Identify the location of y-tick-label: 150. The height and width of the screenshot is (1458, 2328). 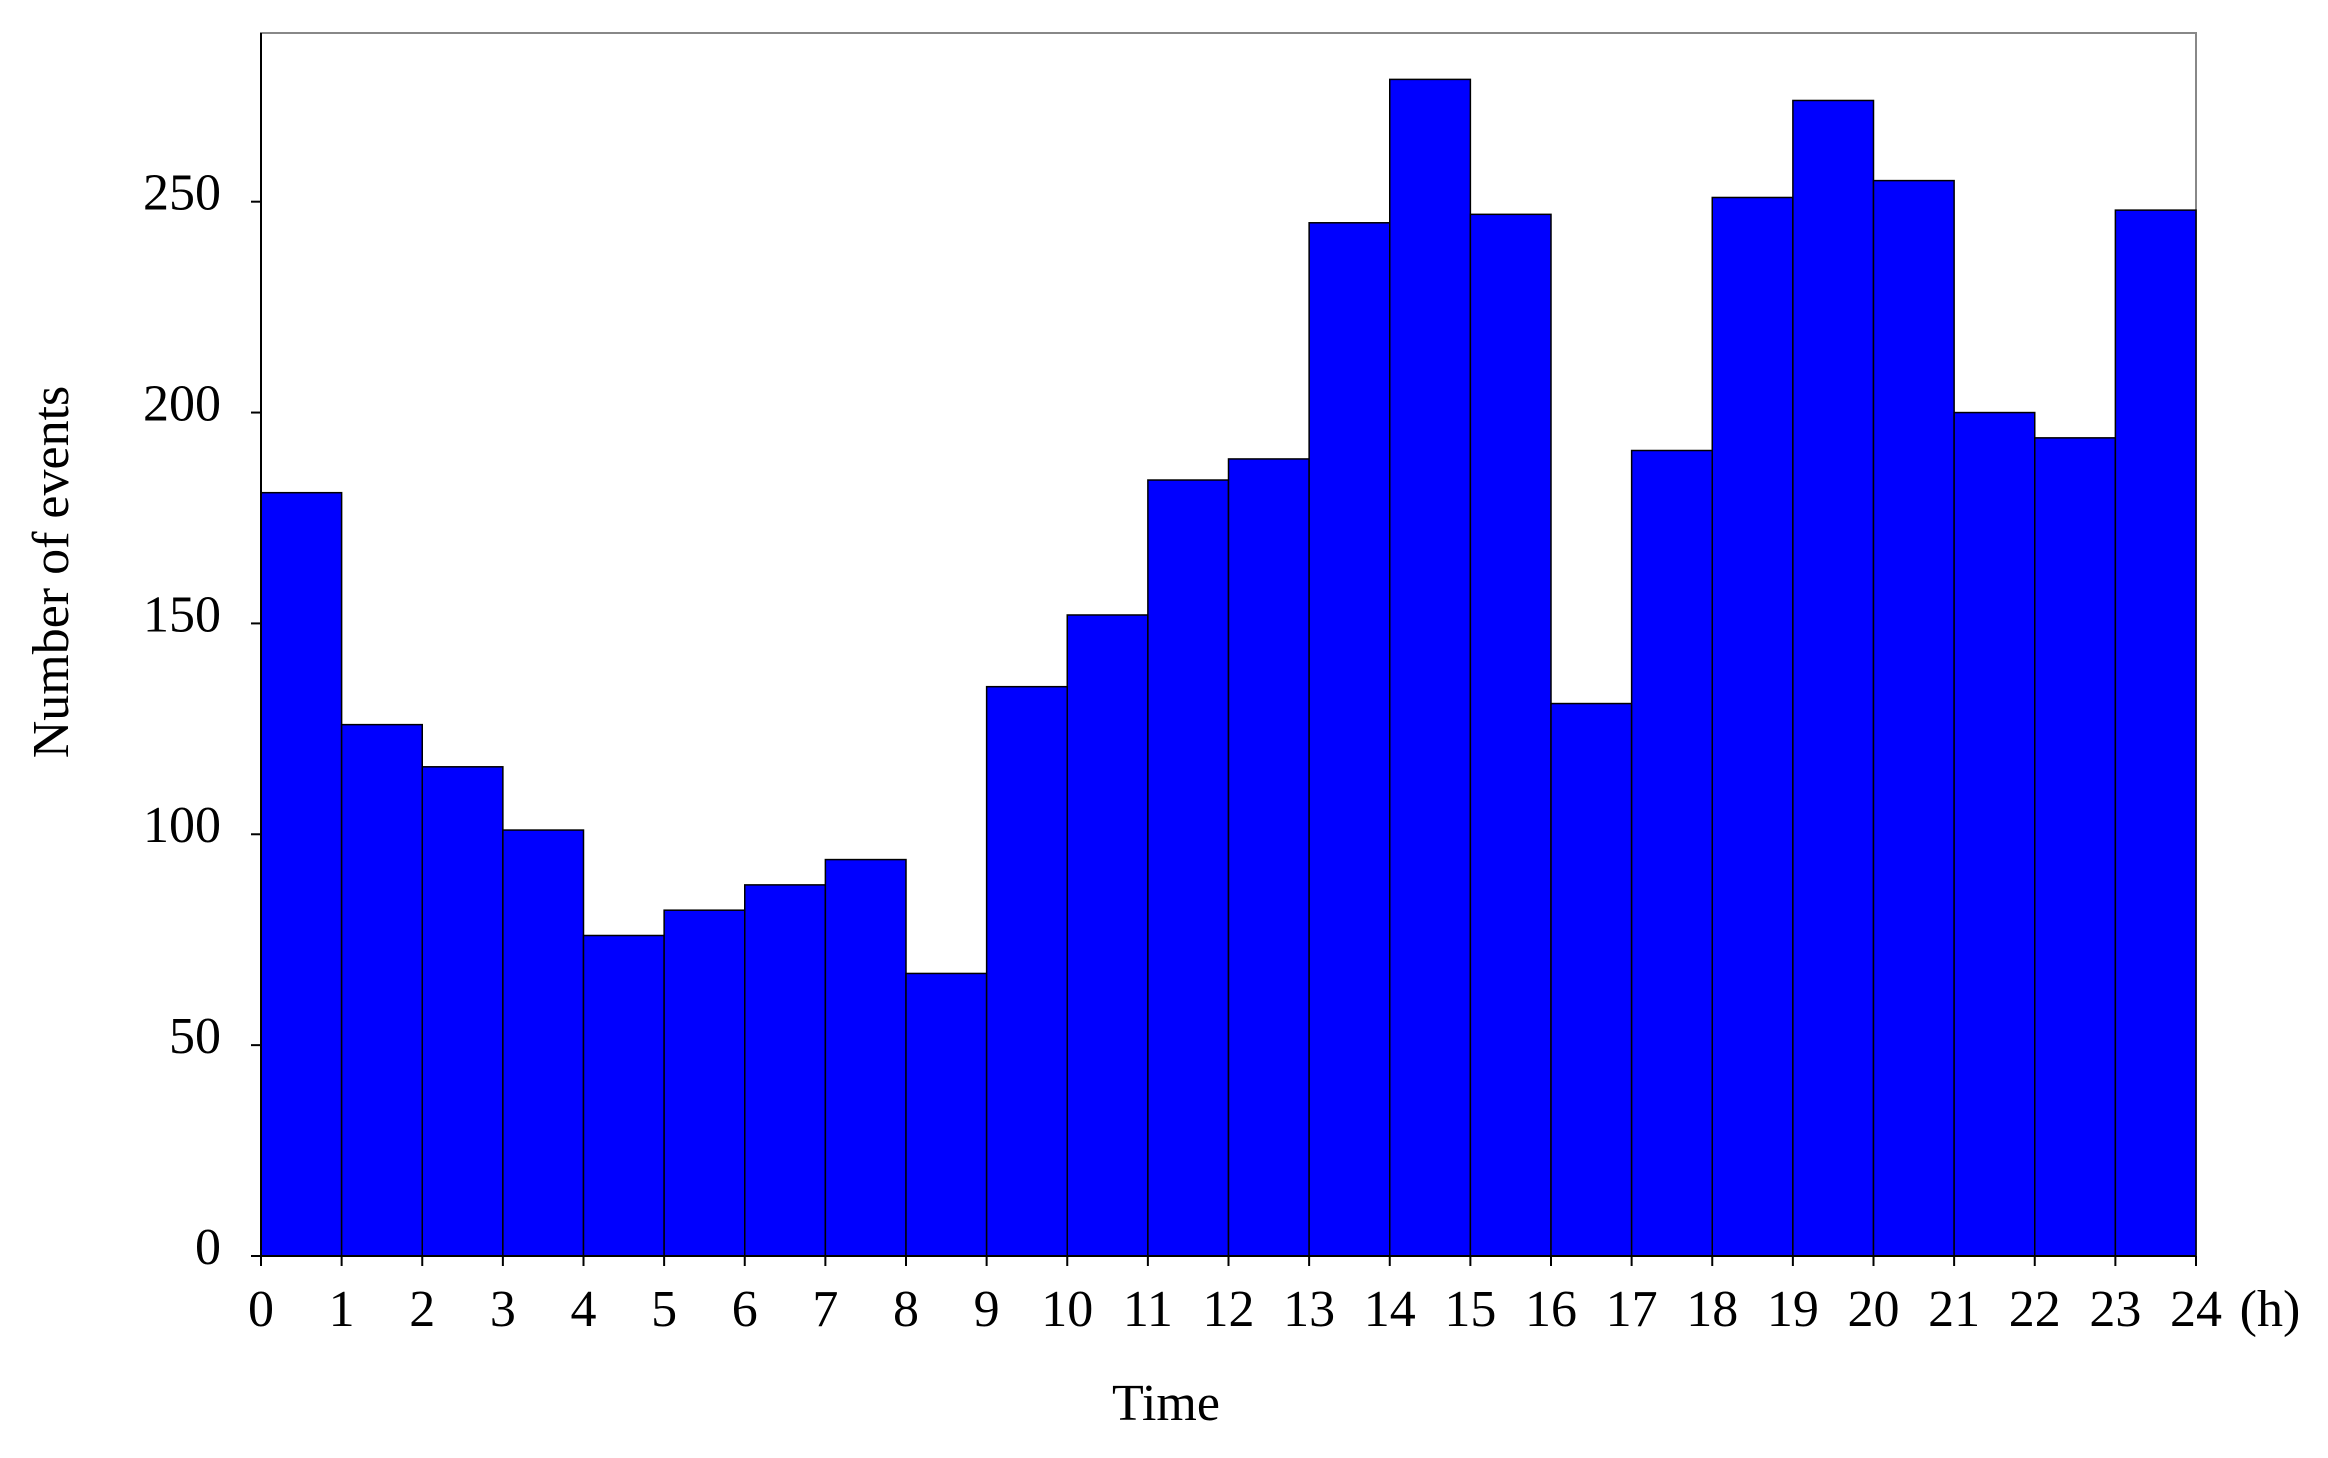
(182, 614).